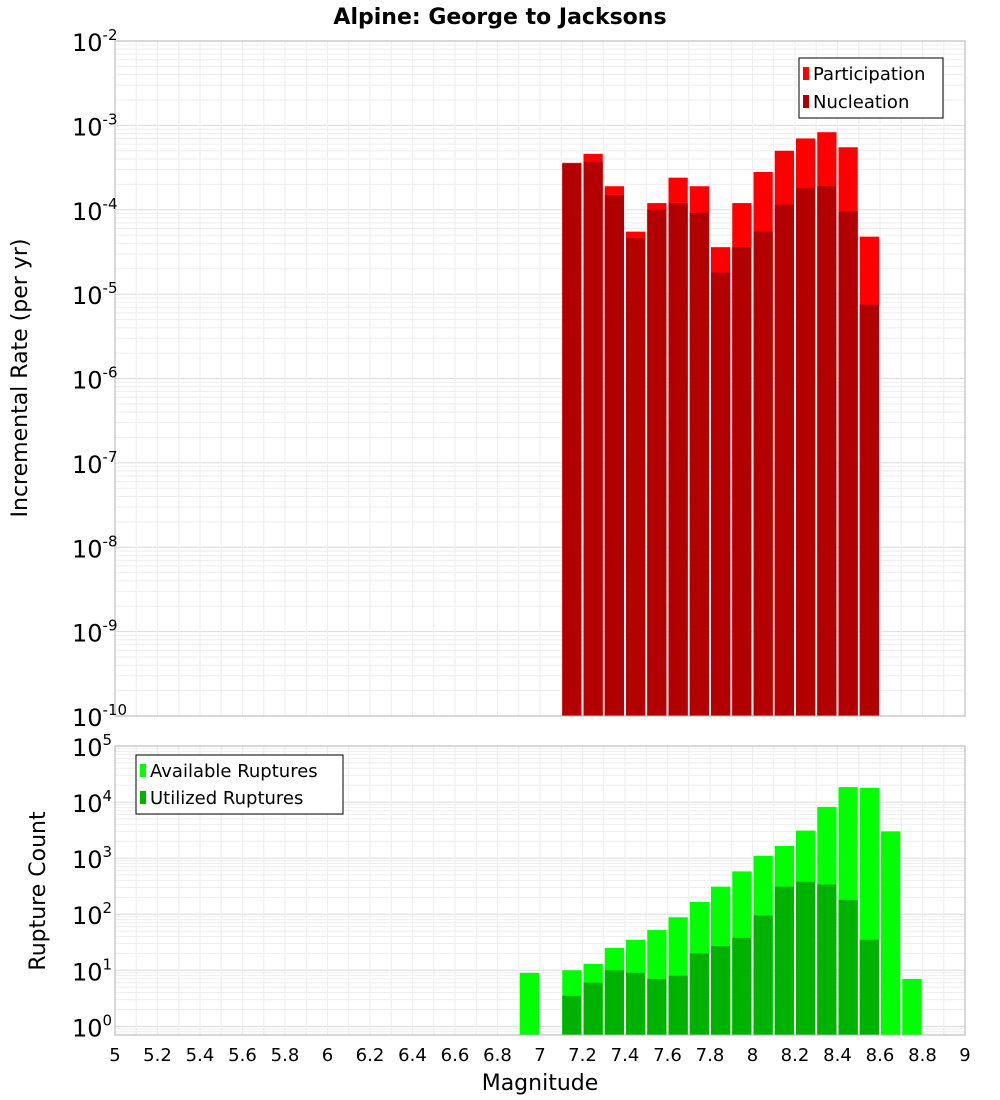 The height and width of the screenshot is (1100, 1000). Describe the element at coordinates (837, 1055) in the screenshot. I see `x-tick-label: 8.4` at that location.